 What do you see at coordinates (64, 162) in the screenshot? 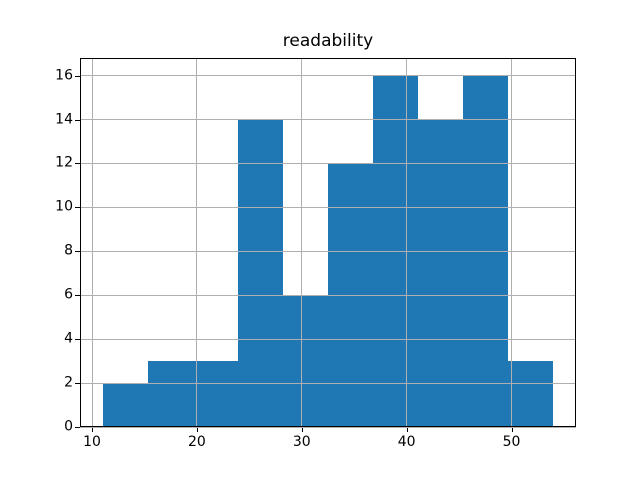
I see `y-tick-label: 12` at bounding box center [64, 162].